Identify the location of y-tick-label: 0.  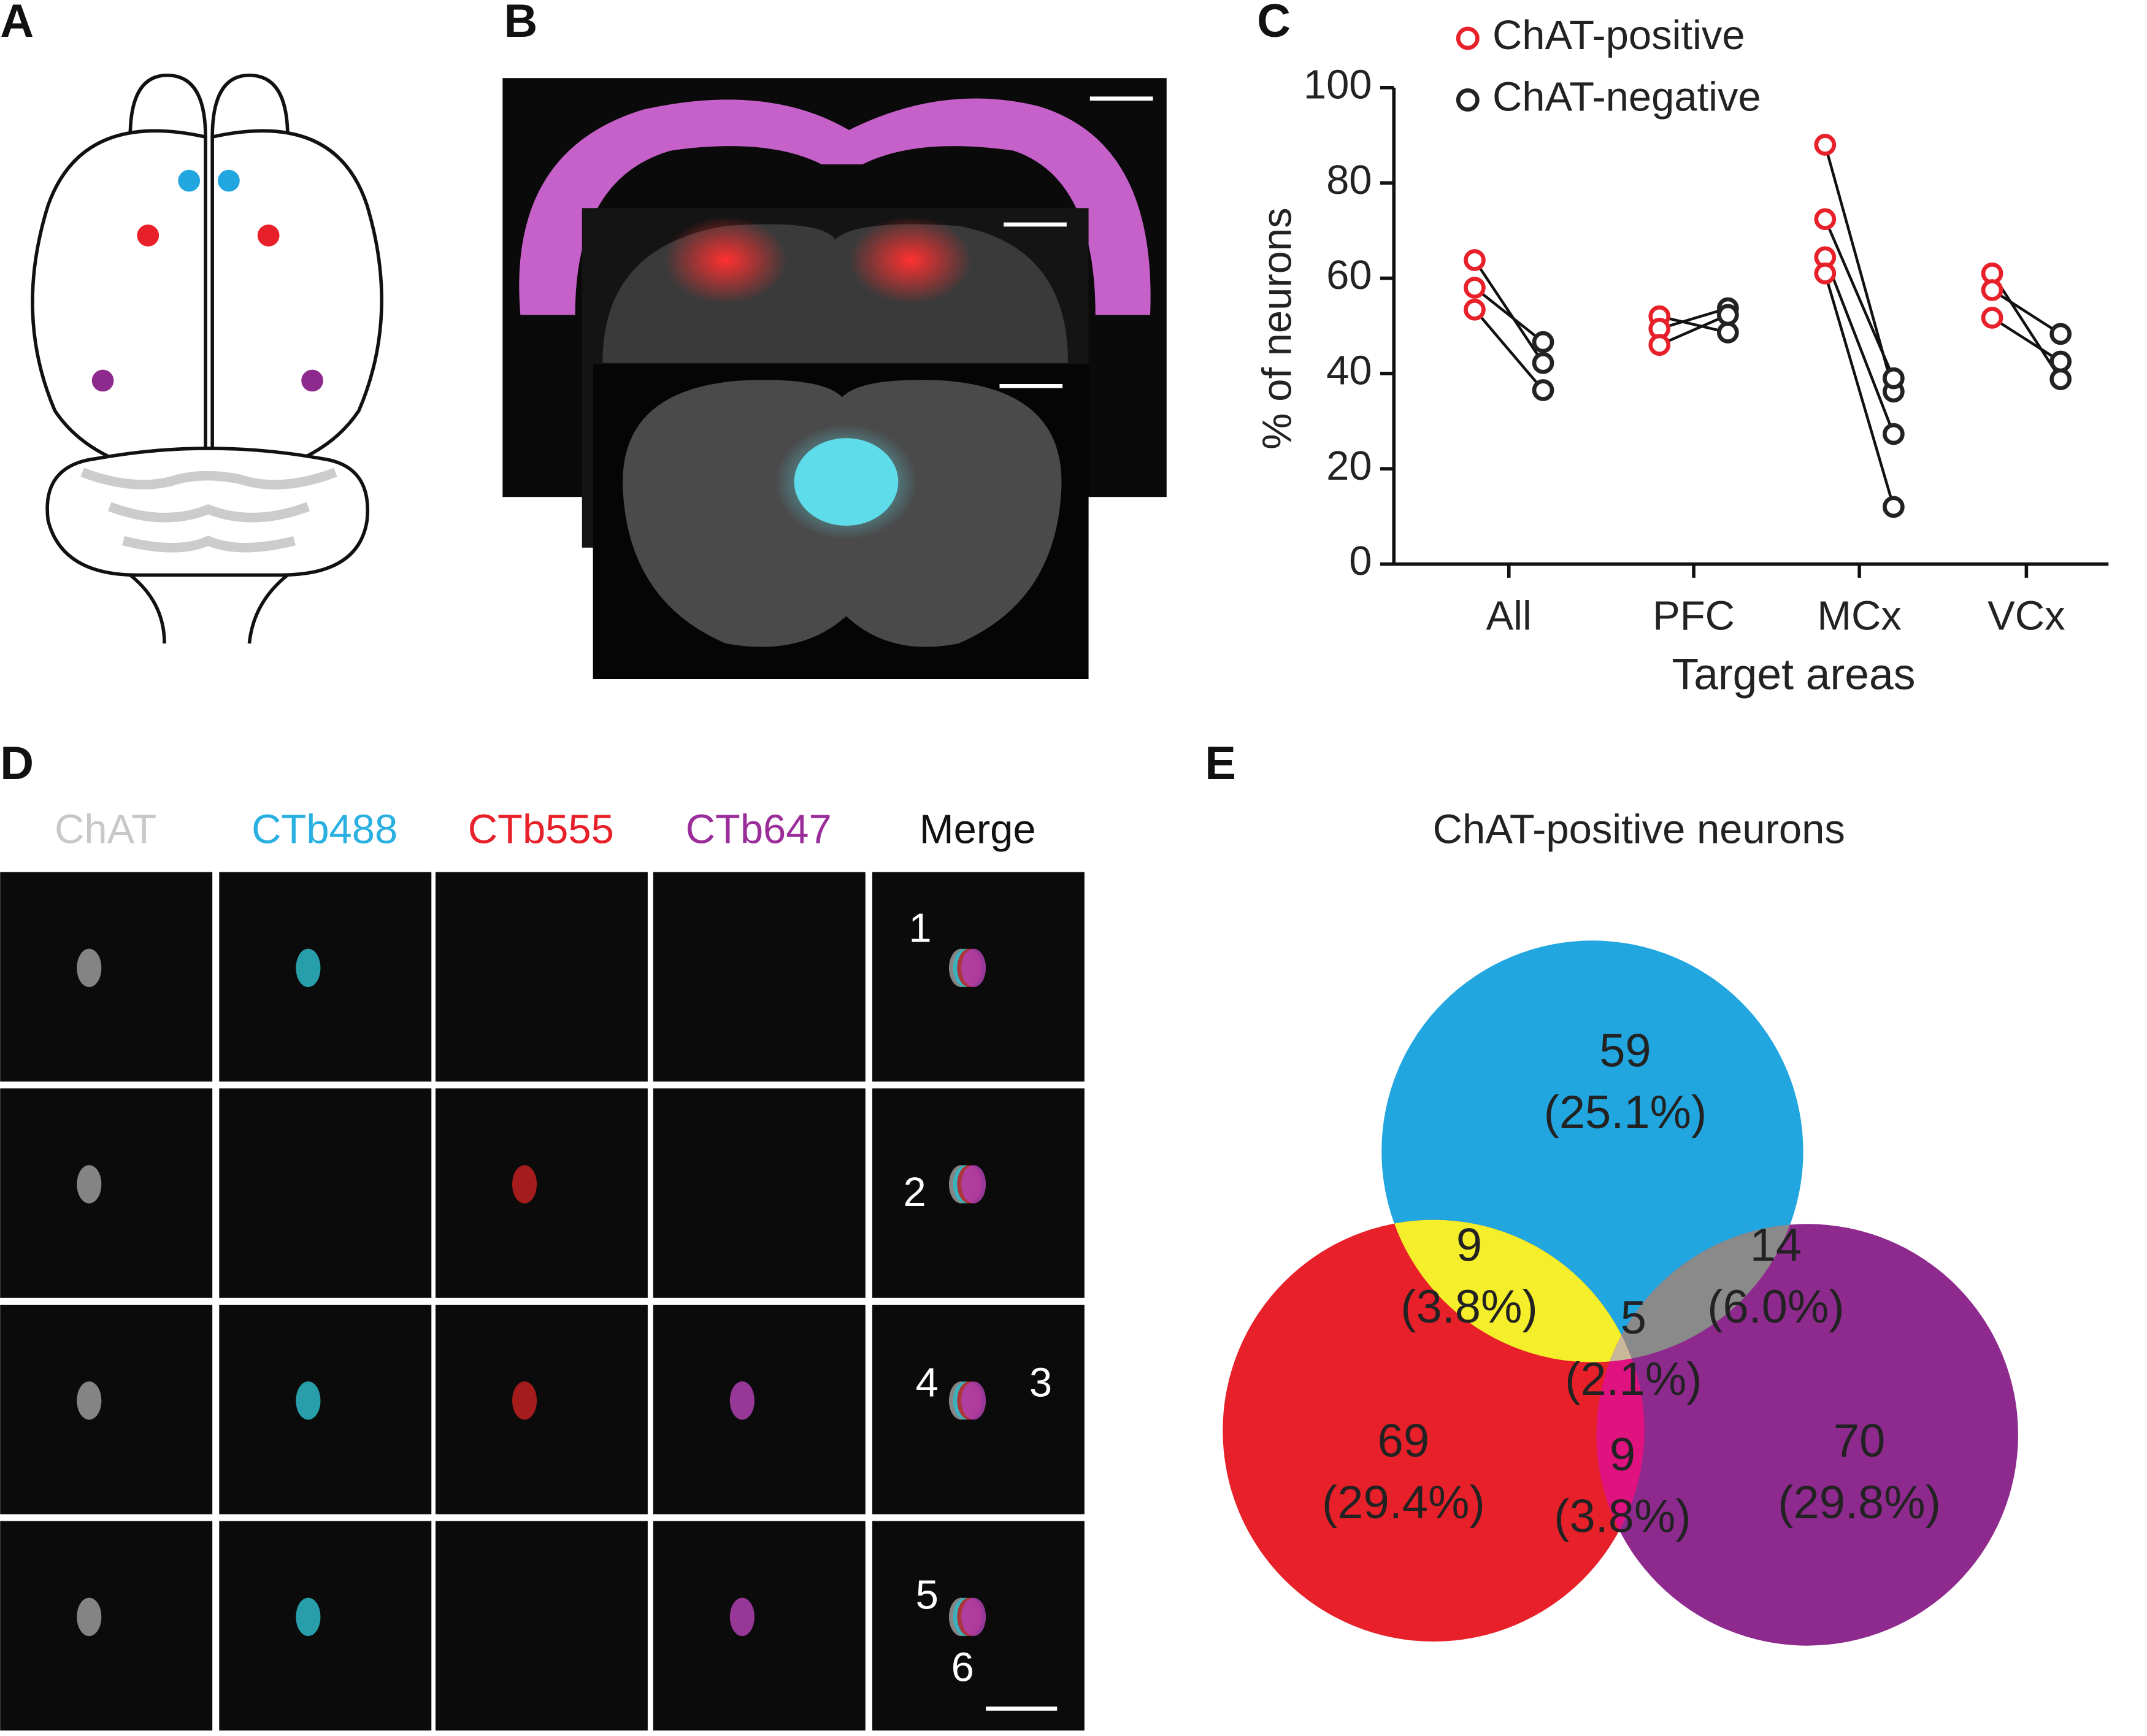
(1360, 561).